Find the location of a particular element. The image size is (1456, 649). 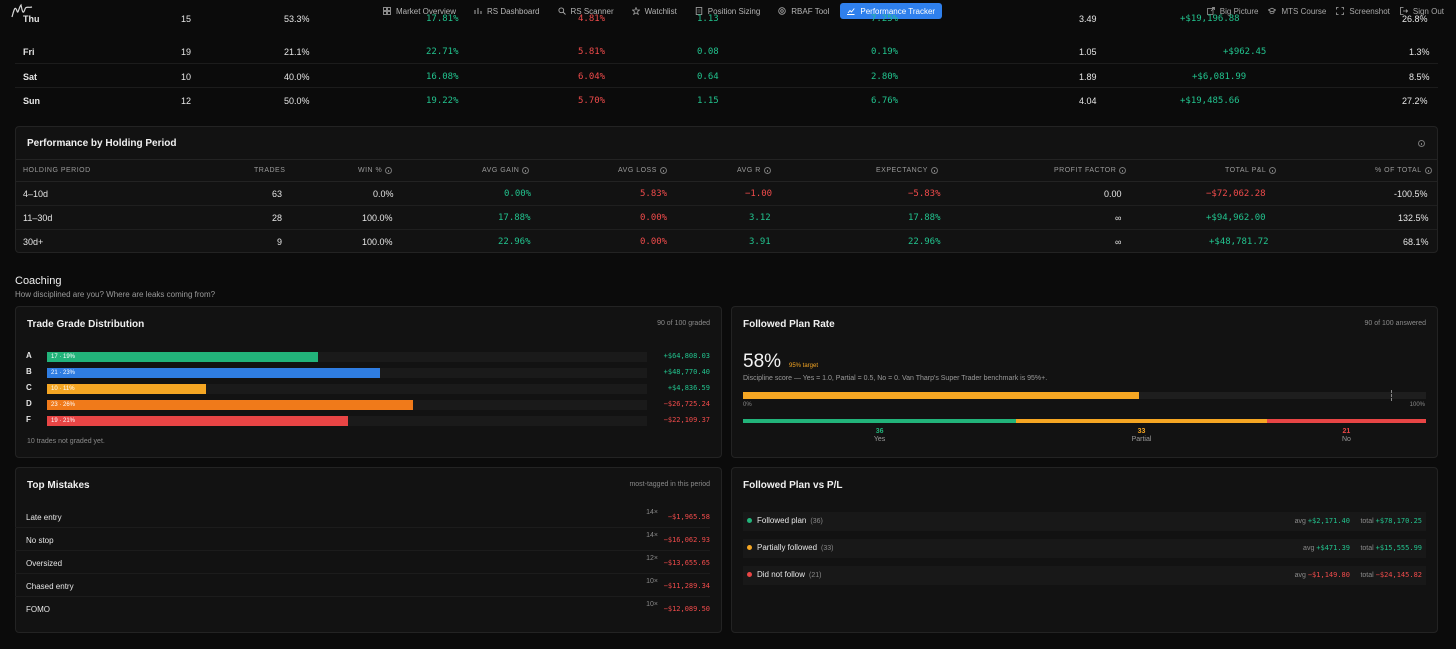

trades-cell: 19 is located at coordinates (186, 52).